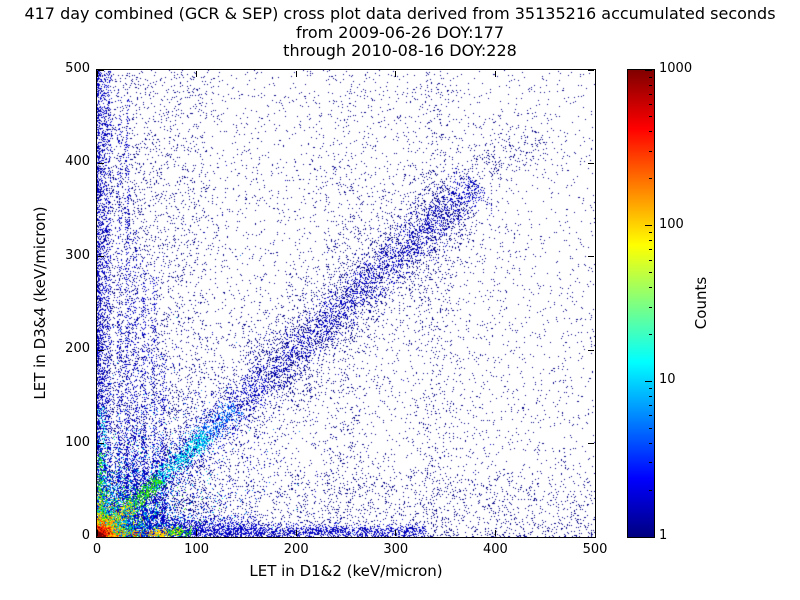  What do you see at coordinates (85, 535) in the screenshot?
I see `y-tick-label: 0` at bounding box center [85, 535].